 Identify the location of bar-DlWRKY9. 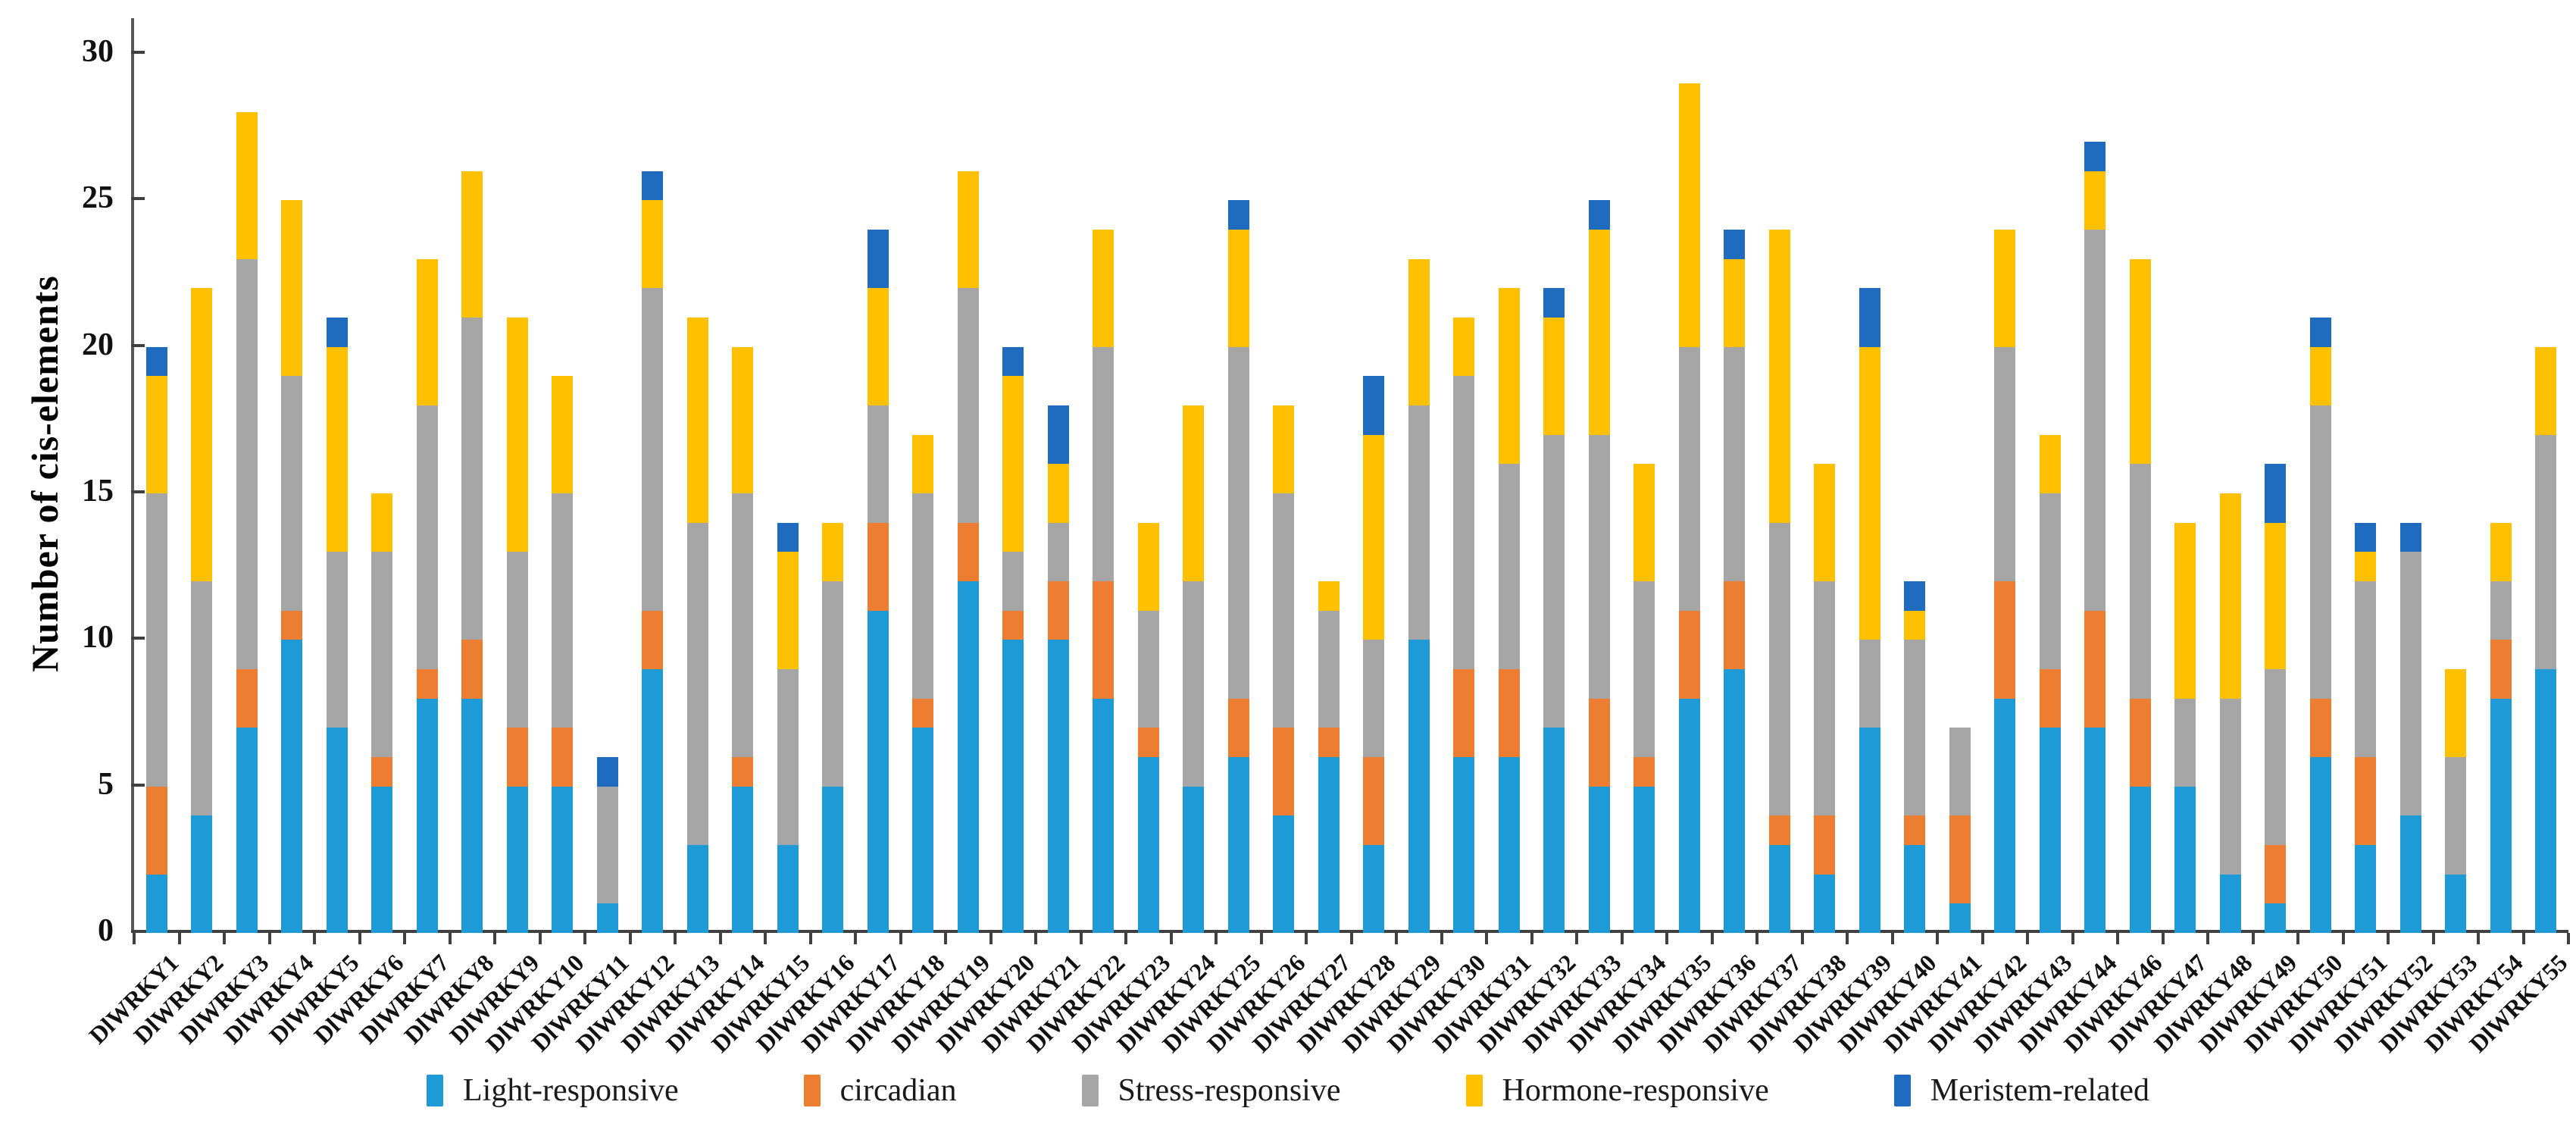
(517, 625).